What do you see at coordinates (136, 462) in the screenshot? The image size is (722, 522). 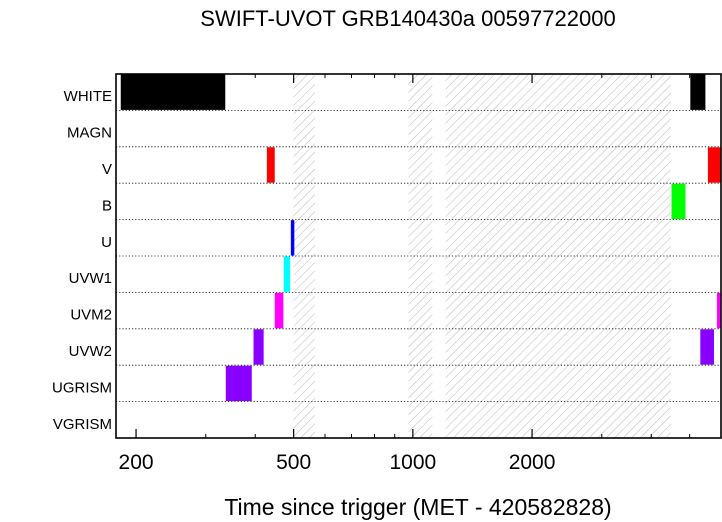 I see `x-tick-label: 200` at bounding box center [136, 462].